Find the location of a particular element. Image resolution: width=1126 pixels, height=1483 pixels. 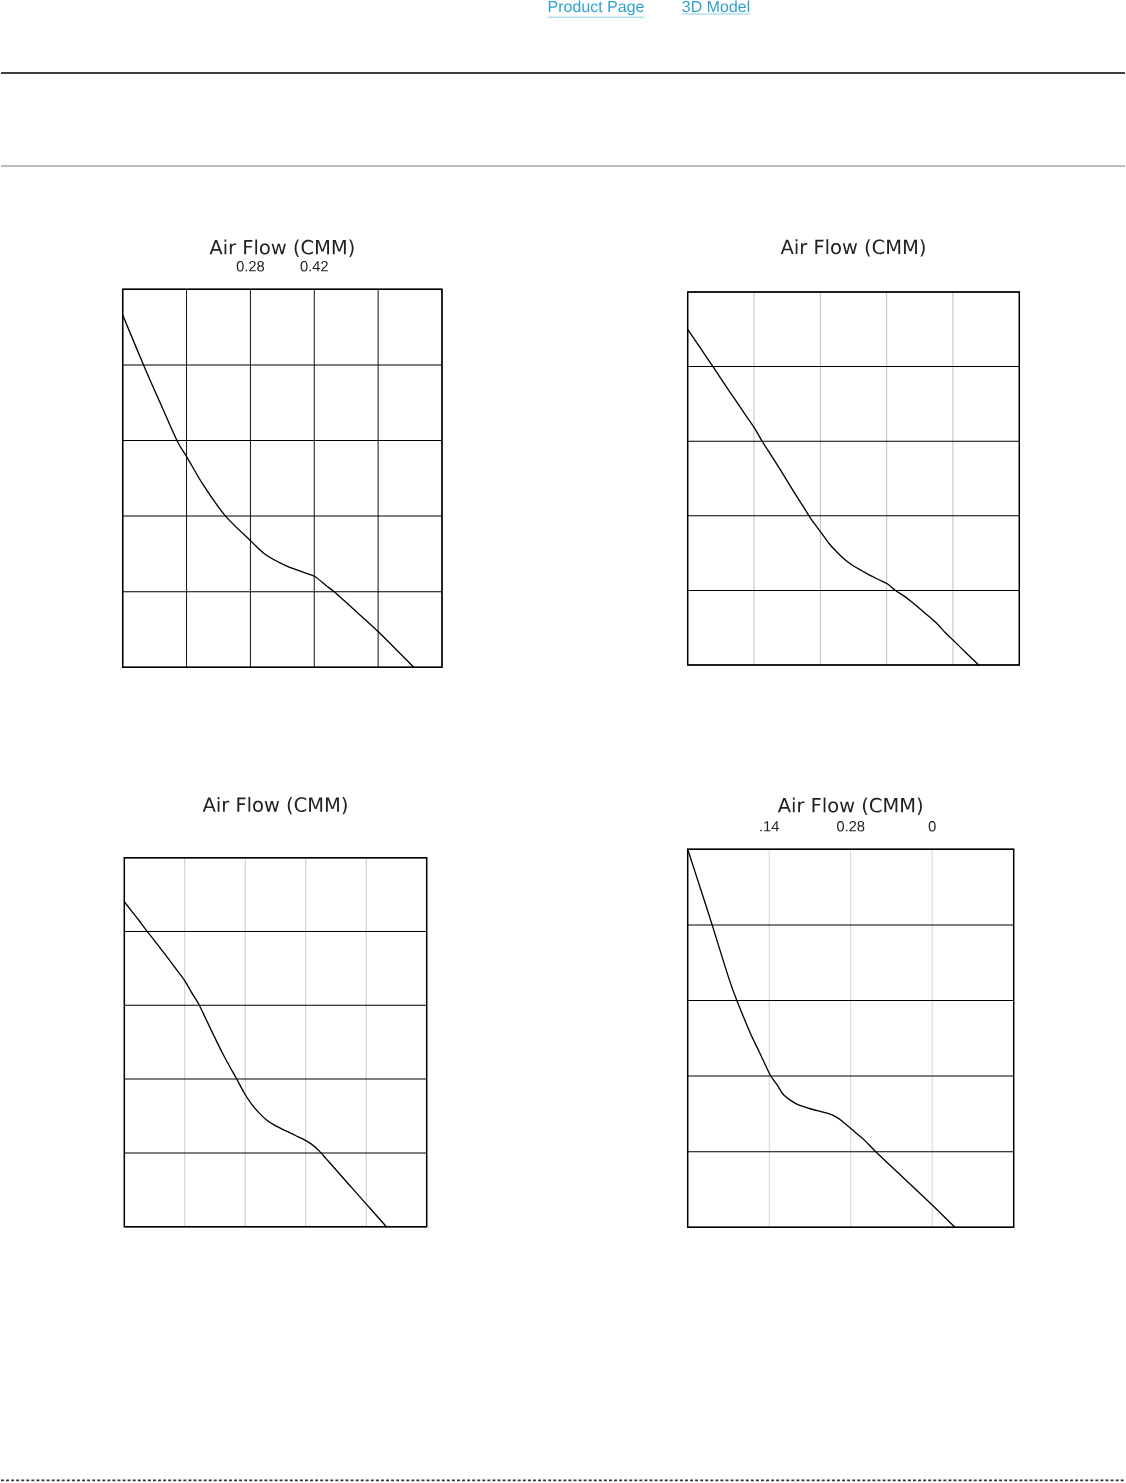

x-tick-label: 0 is located at coordinates (932, 826).